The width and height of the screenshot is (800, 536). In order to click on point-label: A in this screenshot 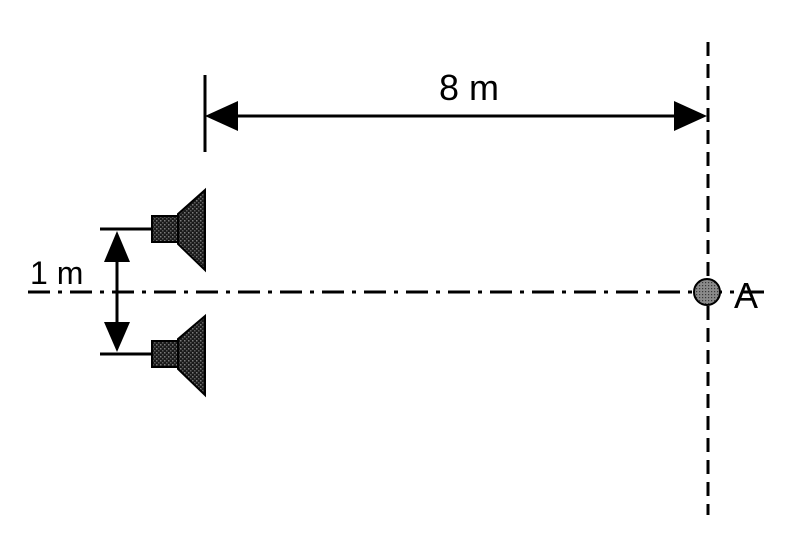, I will do `click(746, 295)`.